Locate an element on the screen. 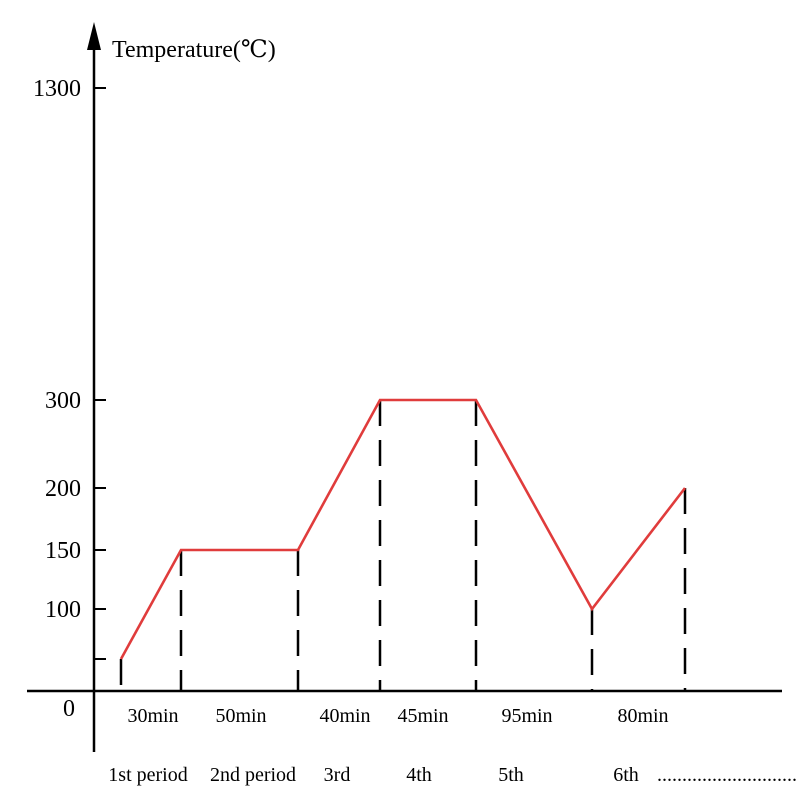  period-labels: 1st period 2nd period 3rd 4th 5th 6th is located at coordinates (373, 775).